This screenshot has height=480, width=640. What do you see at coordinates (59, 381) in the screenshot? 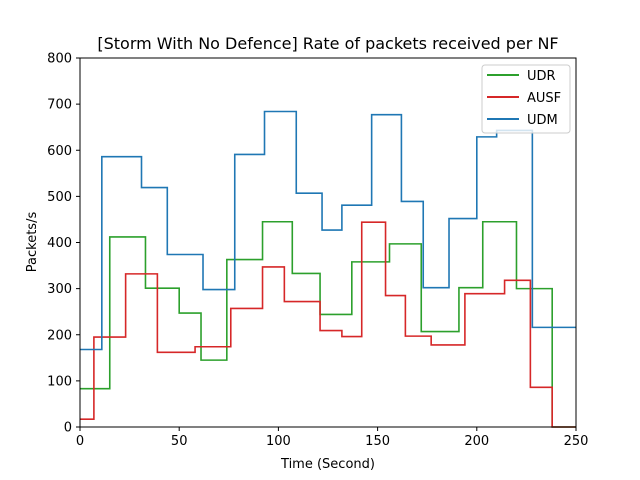
I see `y-tick-label: 100` at bounding box center [59, 381].